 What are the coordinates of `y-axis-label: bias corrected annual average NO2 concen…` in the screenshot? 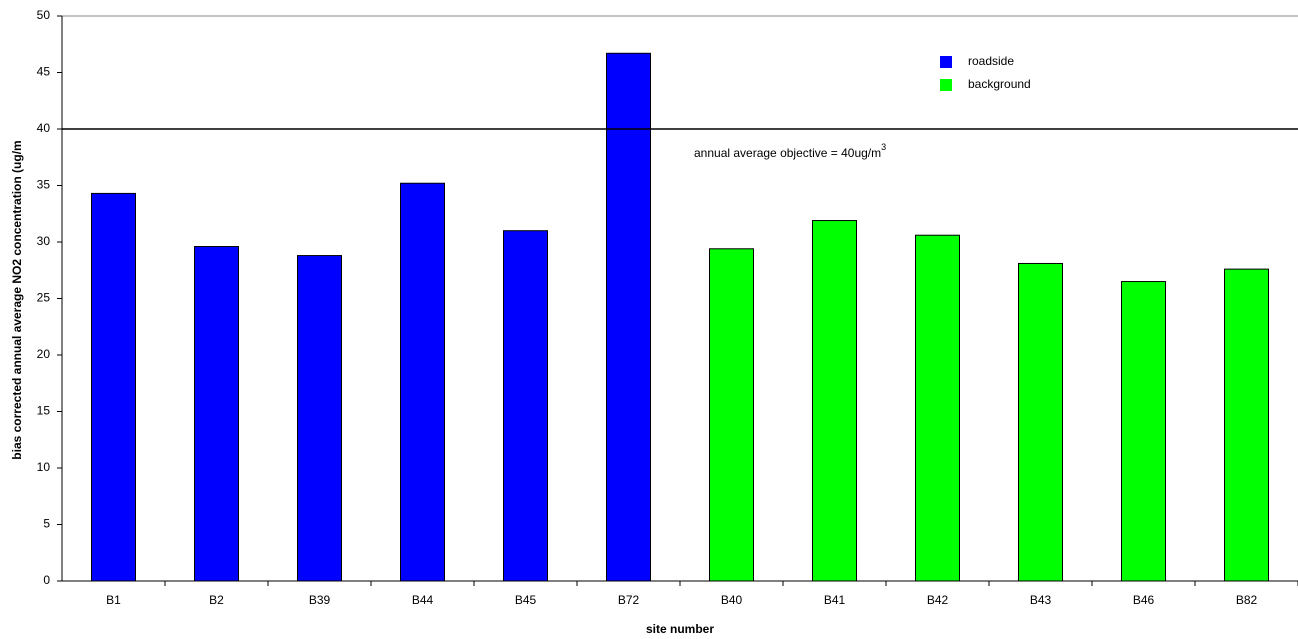 It's located at (17, 299).